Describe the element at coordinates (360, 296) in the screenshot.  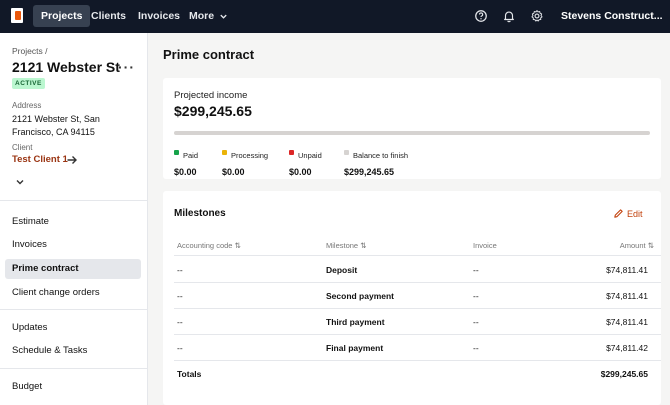
I see `cell-milestone: Second payment` at that location.